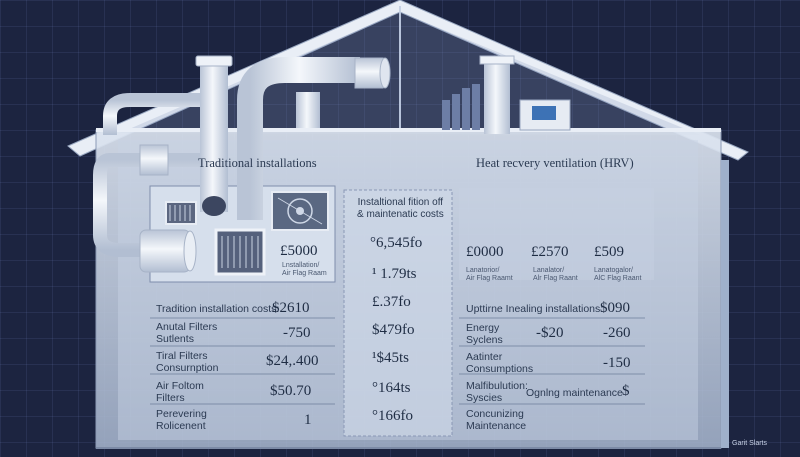 This screenshot has width=800, height=457. I want to click on left-feature-caption: Lnstallation/ Air Flag Raam, so click(304, 270).